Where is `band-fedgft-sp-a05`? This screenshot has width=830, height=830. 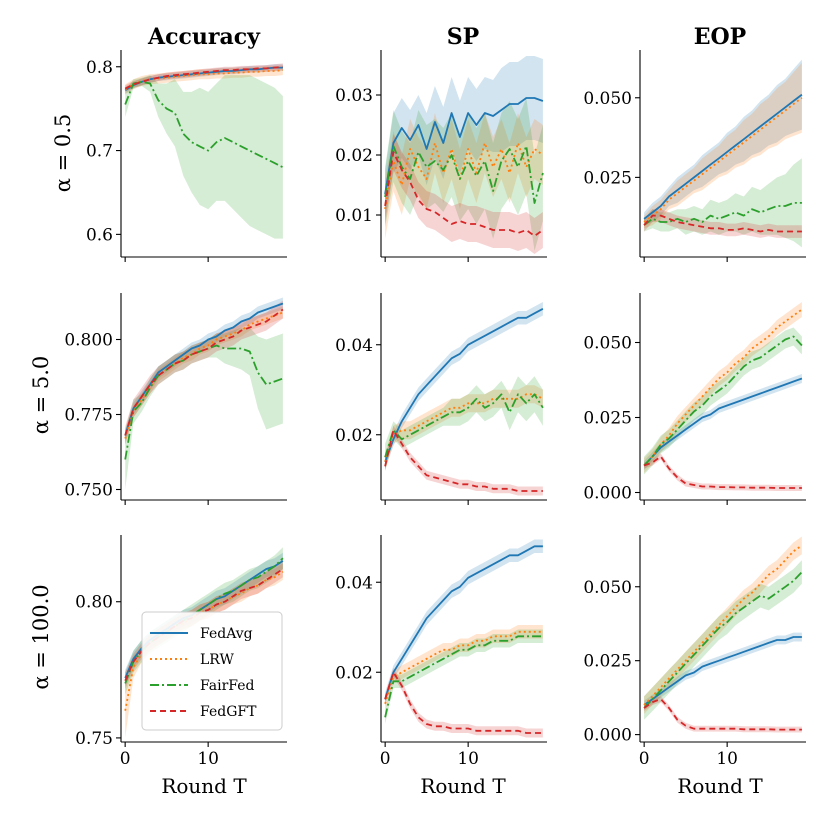
band-fedgft-sp-a05 is located at coordinates (464, 194).